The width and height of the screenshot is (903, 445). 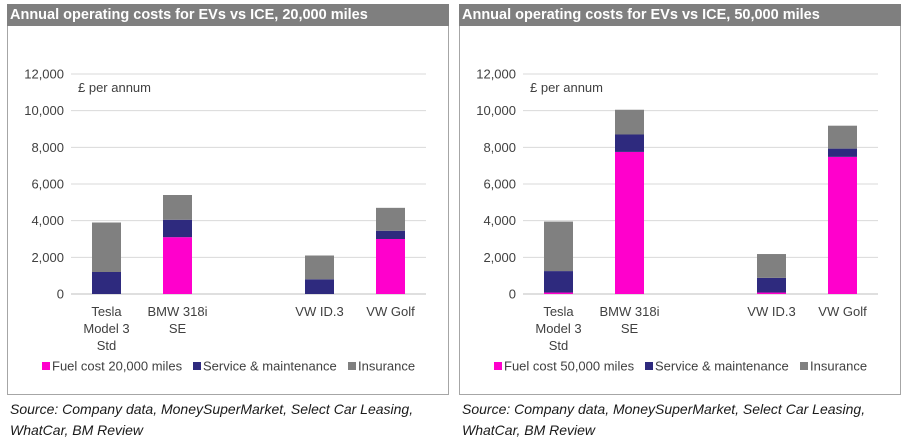 I want to click on legend-label: Fuel cost 20,000 miles, so click(x=117, y=366).